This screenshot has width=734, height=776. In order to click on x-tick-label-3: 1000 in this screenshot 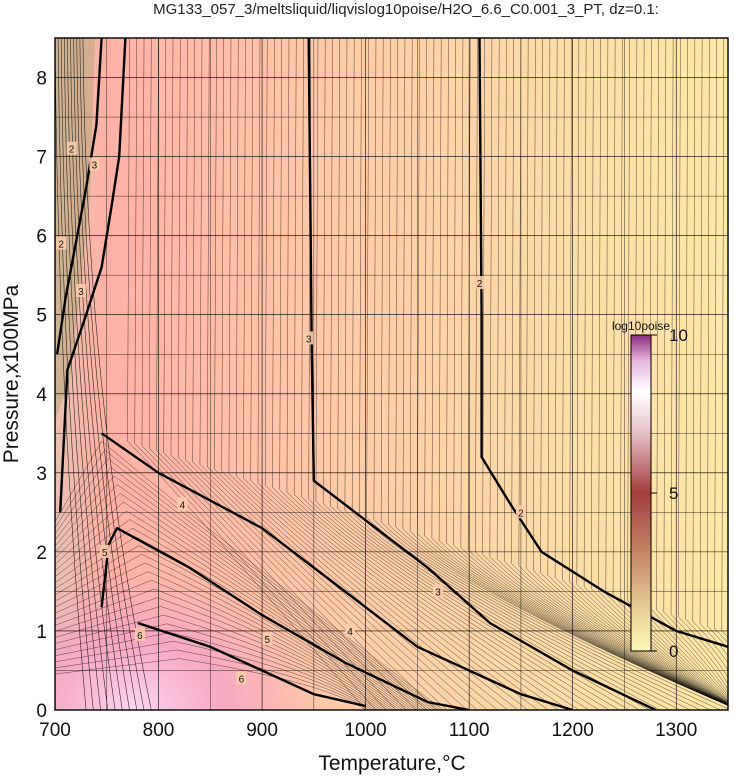, I will do `click(365, 730)`.